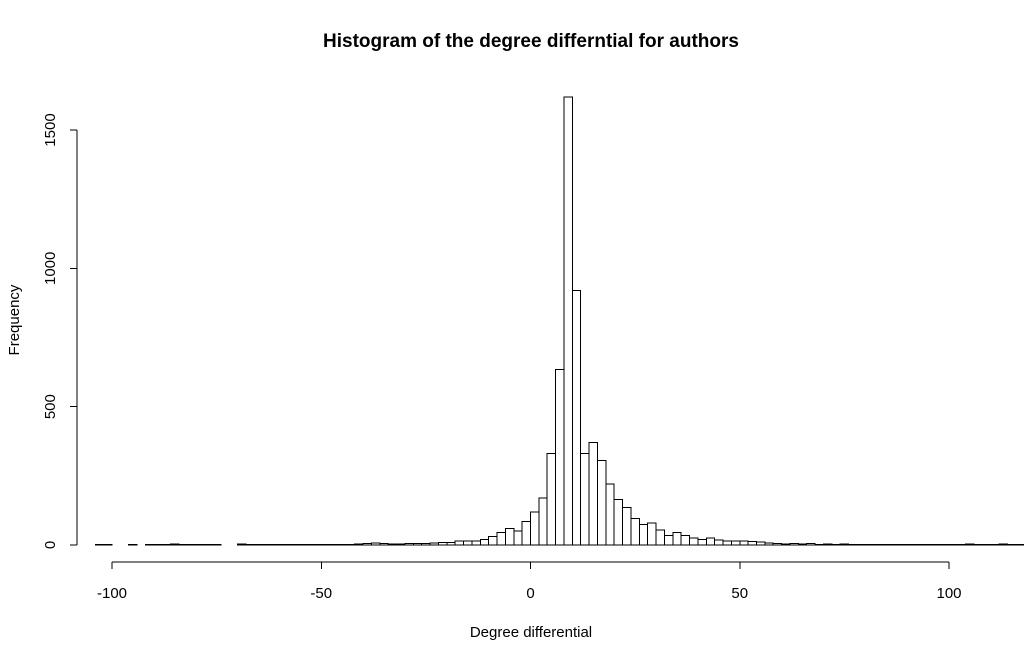  Describe the element at coordinates (321, 593) in the screenshot. I see `x-tick-label: -50` at that location.